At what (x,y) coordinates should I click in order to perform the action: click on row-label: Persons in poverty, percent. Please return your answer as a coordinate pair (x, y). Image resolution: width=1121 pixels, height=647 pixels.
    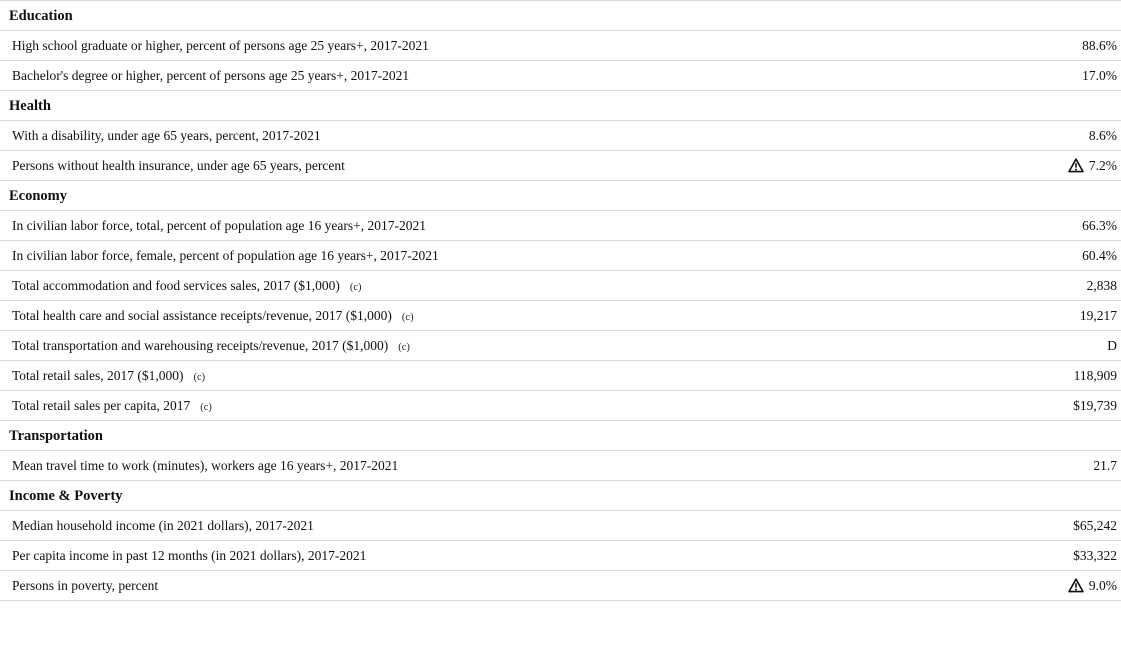
    Looking at the image, I should click on (85, 585).